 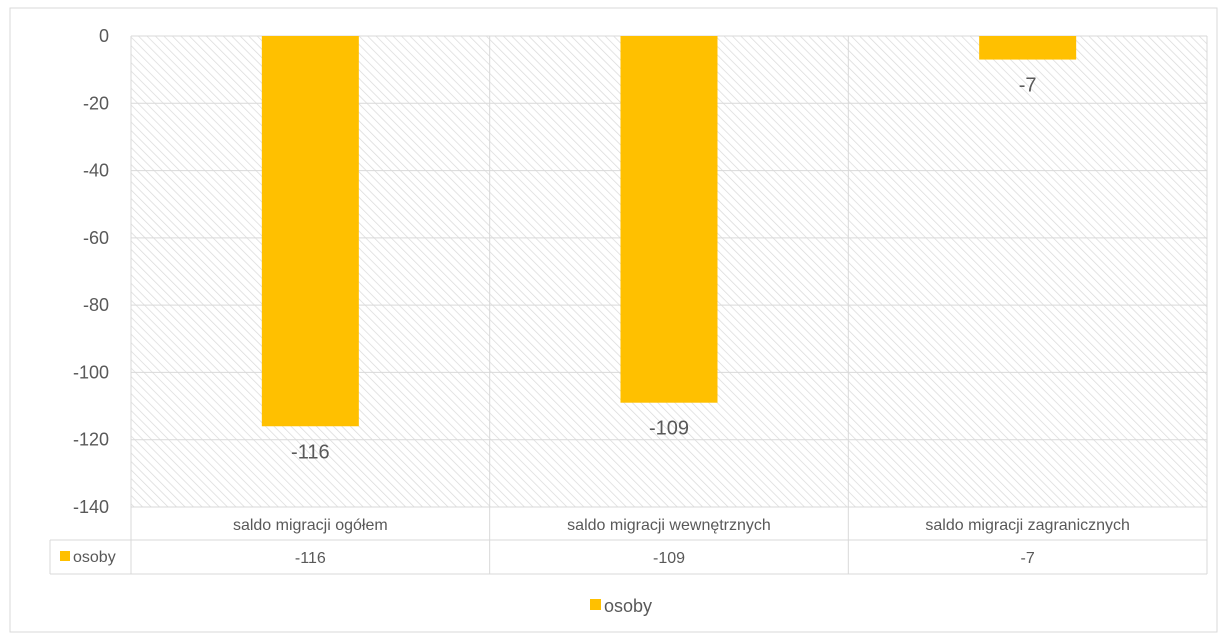 I want to click on table-series-label: osoby, so click(x=94, y=557).